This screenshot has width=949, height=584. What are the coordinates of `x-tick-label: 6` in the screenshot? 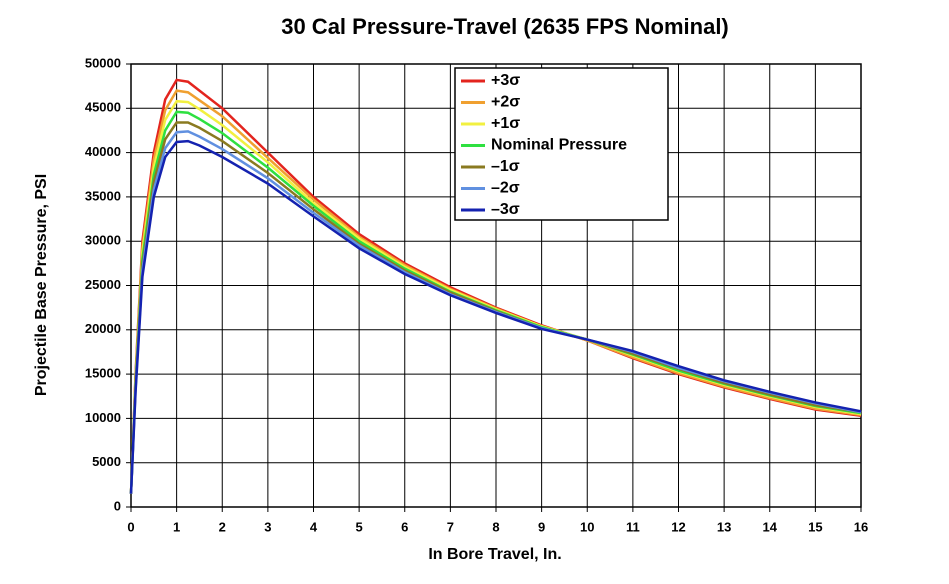 It's located at (404, 526).